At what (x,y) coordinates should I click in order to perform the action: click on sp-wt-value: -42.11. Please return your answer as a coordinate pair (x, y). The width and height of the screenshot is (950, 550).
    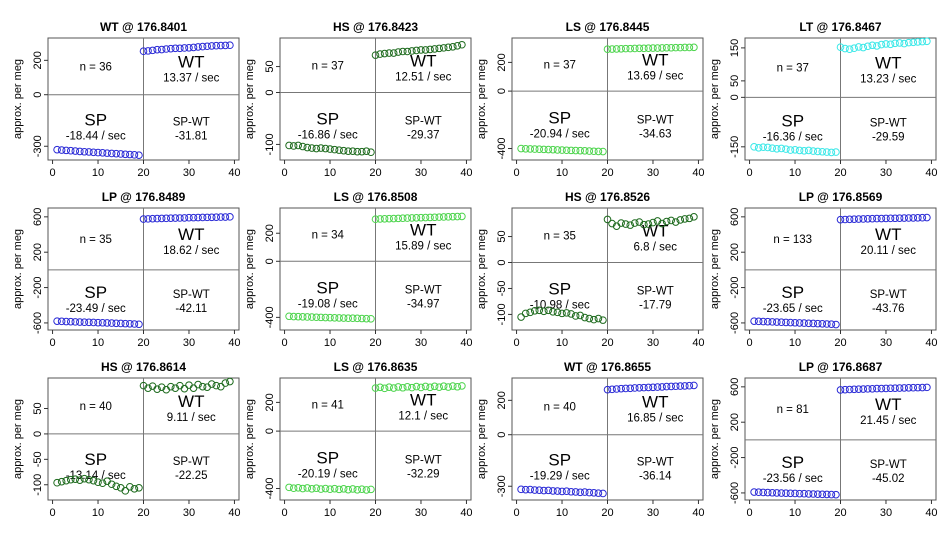
    Looking at the image, I should click on (191, 309).